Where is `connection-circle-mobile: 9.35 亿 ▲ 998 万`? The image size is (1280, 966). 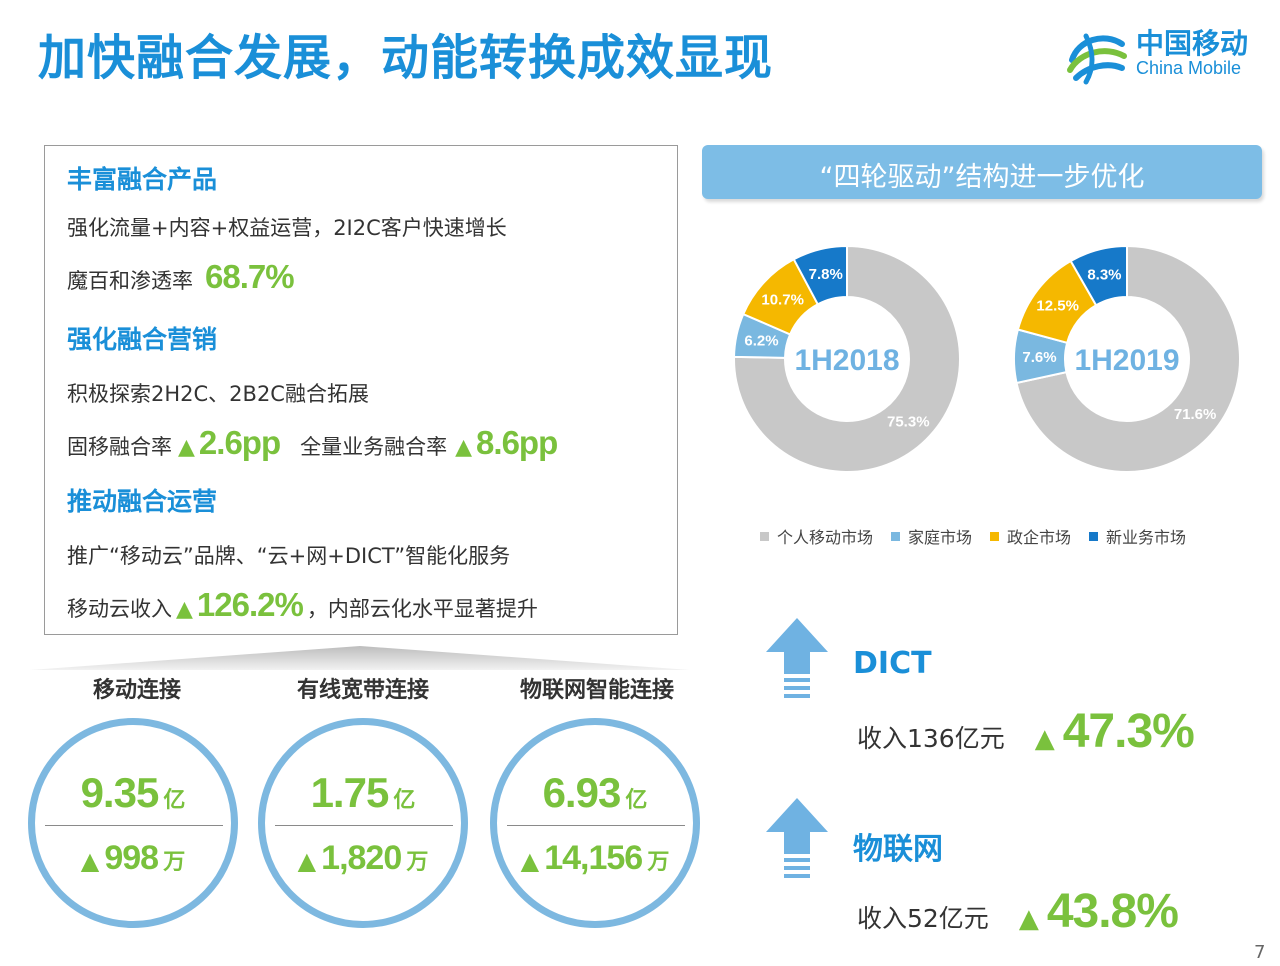
connection-circle-mobile: 9.35 亿 ▲ 998 万 is located at coordinates (133, 823).